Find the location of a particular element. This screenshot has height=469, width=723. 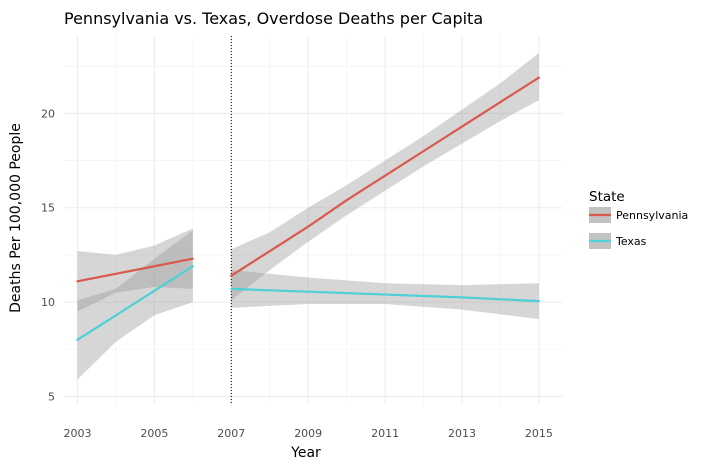

y-tick-label: 10 is located at coordinates (48, 302).